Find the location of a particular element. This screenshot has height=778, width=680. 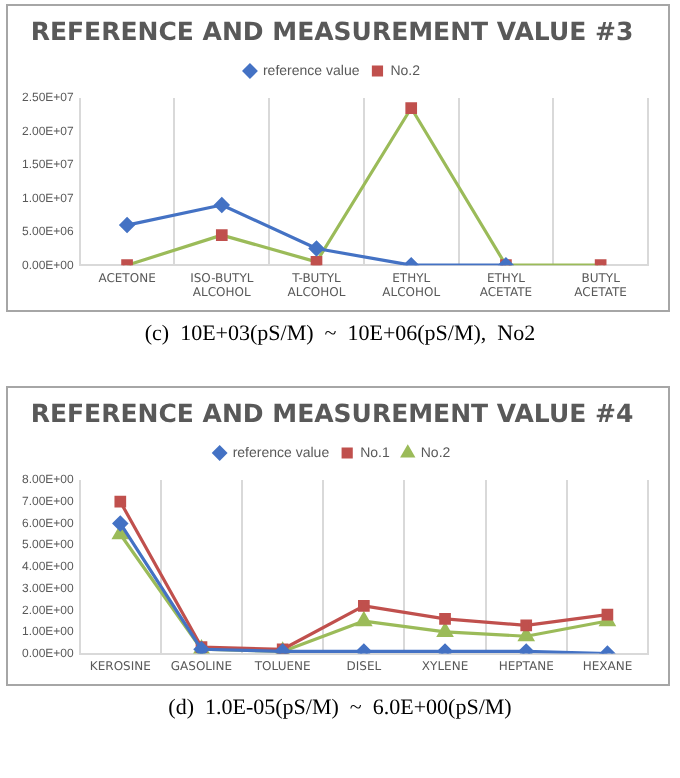

text: (c) 10E+03(pS/M) ~ 10E+06(pS/M), No2 is located at coordinates (340, 334).